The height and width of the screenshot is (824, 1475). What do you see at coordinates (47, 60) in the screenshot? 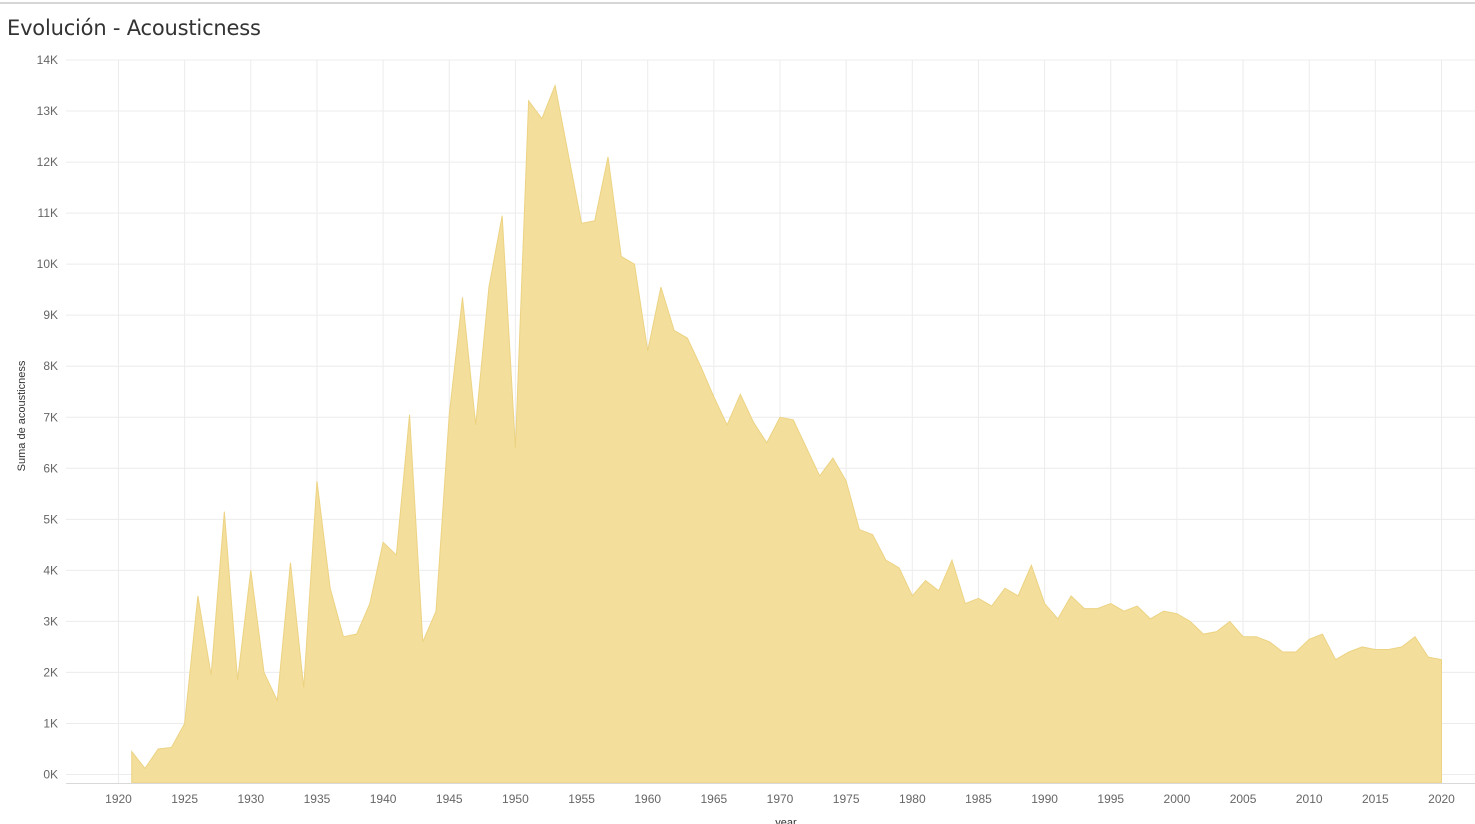
I see `y-tick-label: 14K` at bounding box center [47, 60].